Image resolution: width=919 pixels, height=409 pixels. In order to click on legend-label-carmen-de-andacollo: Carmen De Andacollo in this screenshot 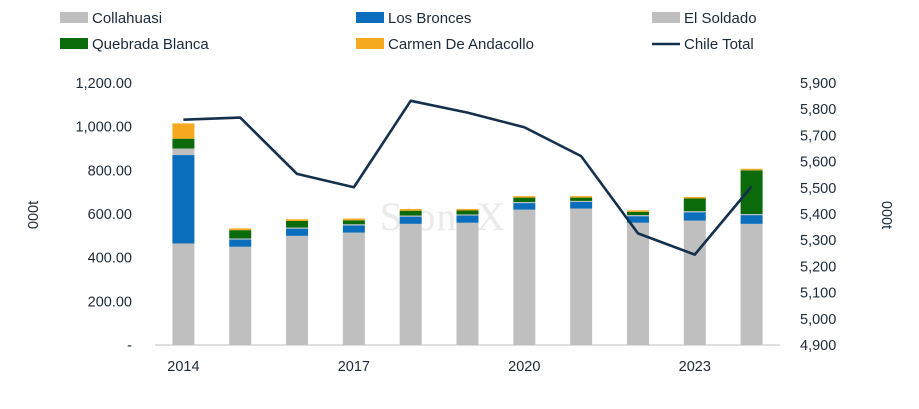, I will do `click(461, 44)`.